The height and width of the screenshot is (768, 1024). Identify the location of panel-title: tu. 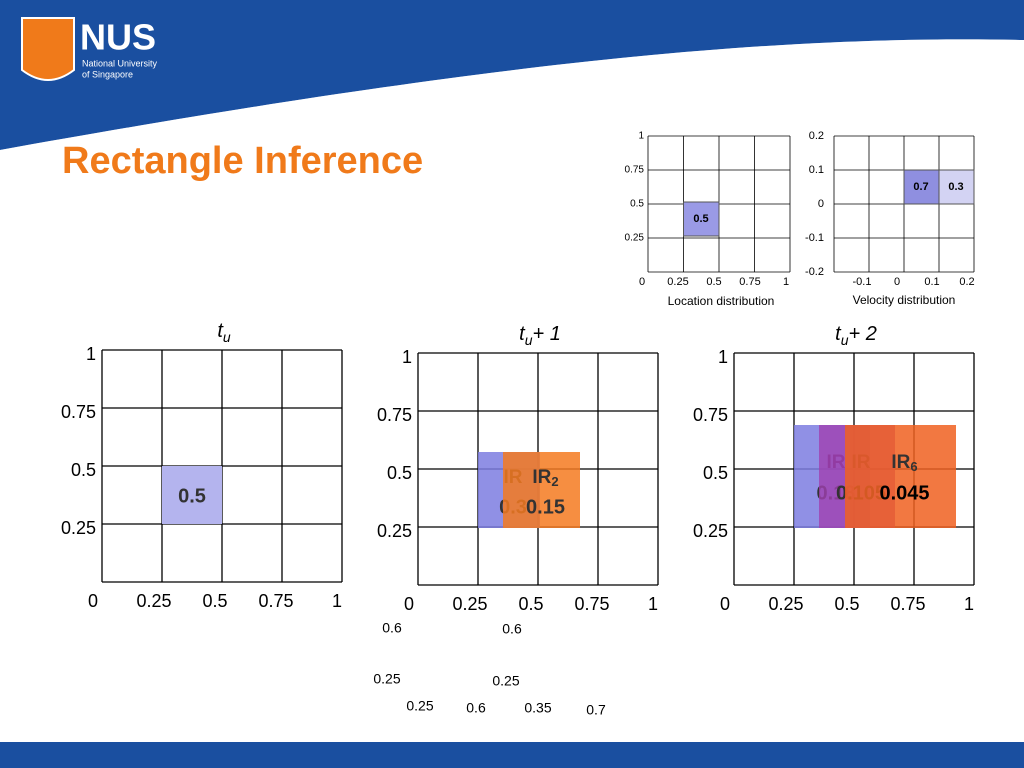
(224, 332).